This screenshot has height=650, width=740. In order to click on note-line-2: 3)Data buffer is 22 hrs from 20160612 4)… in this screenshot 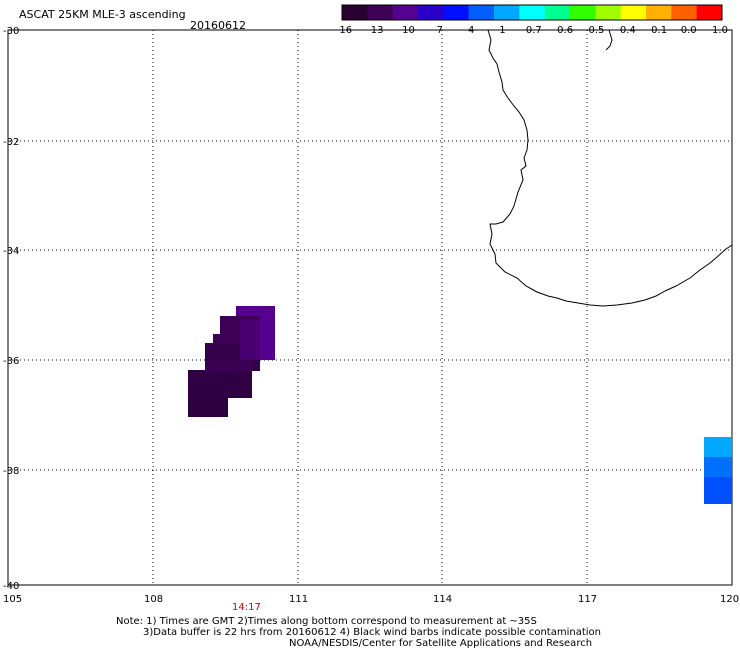, I will do `click(372, 632)`.